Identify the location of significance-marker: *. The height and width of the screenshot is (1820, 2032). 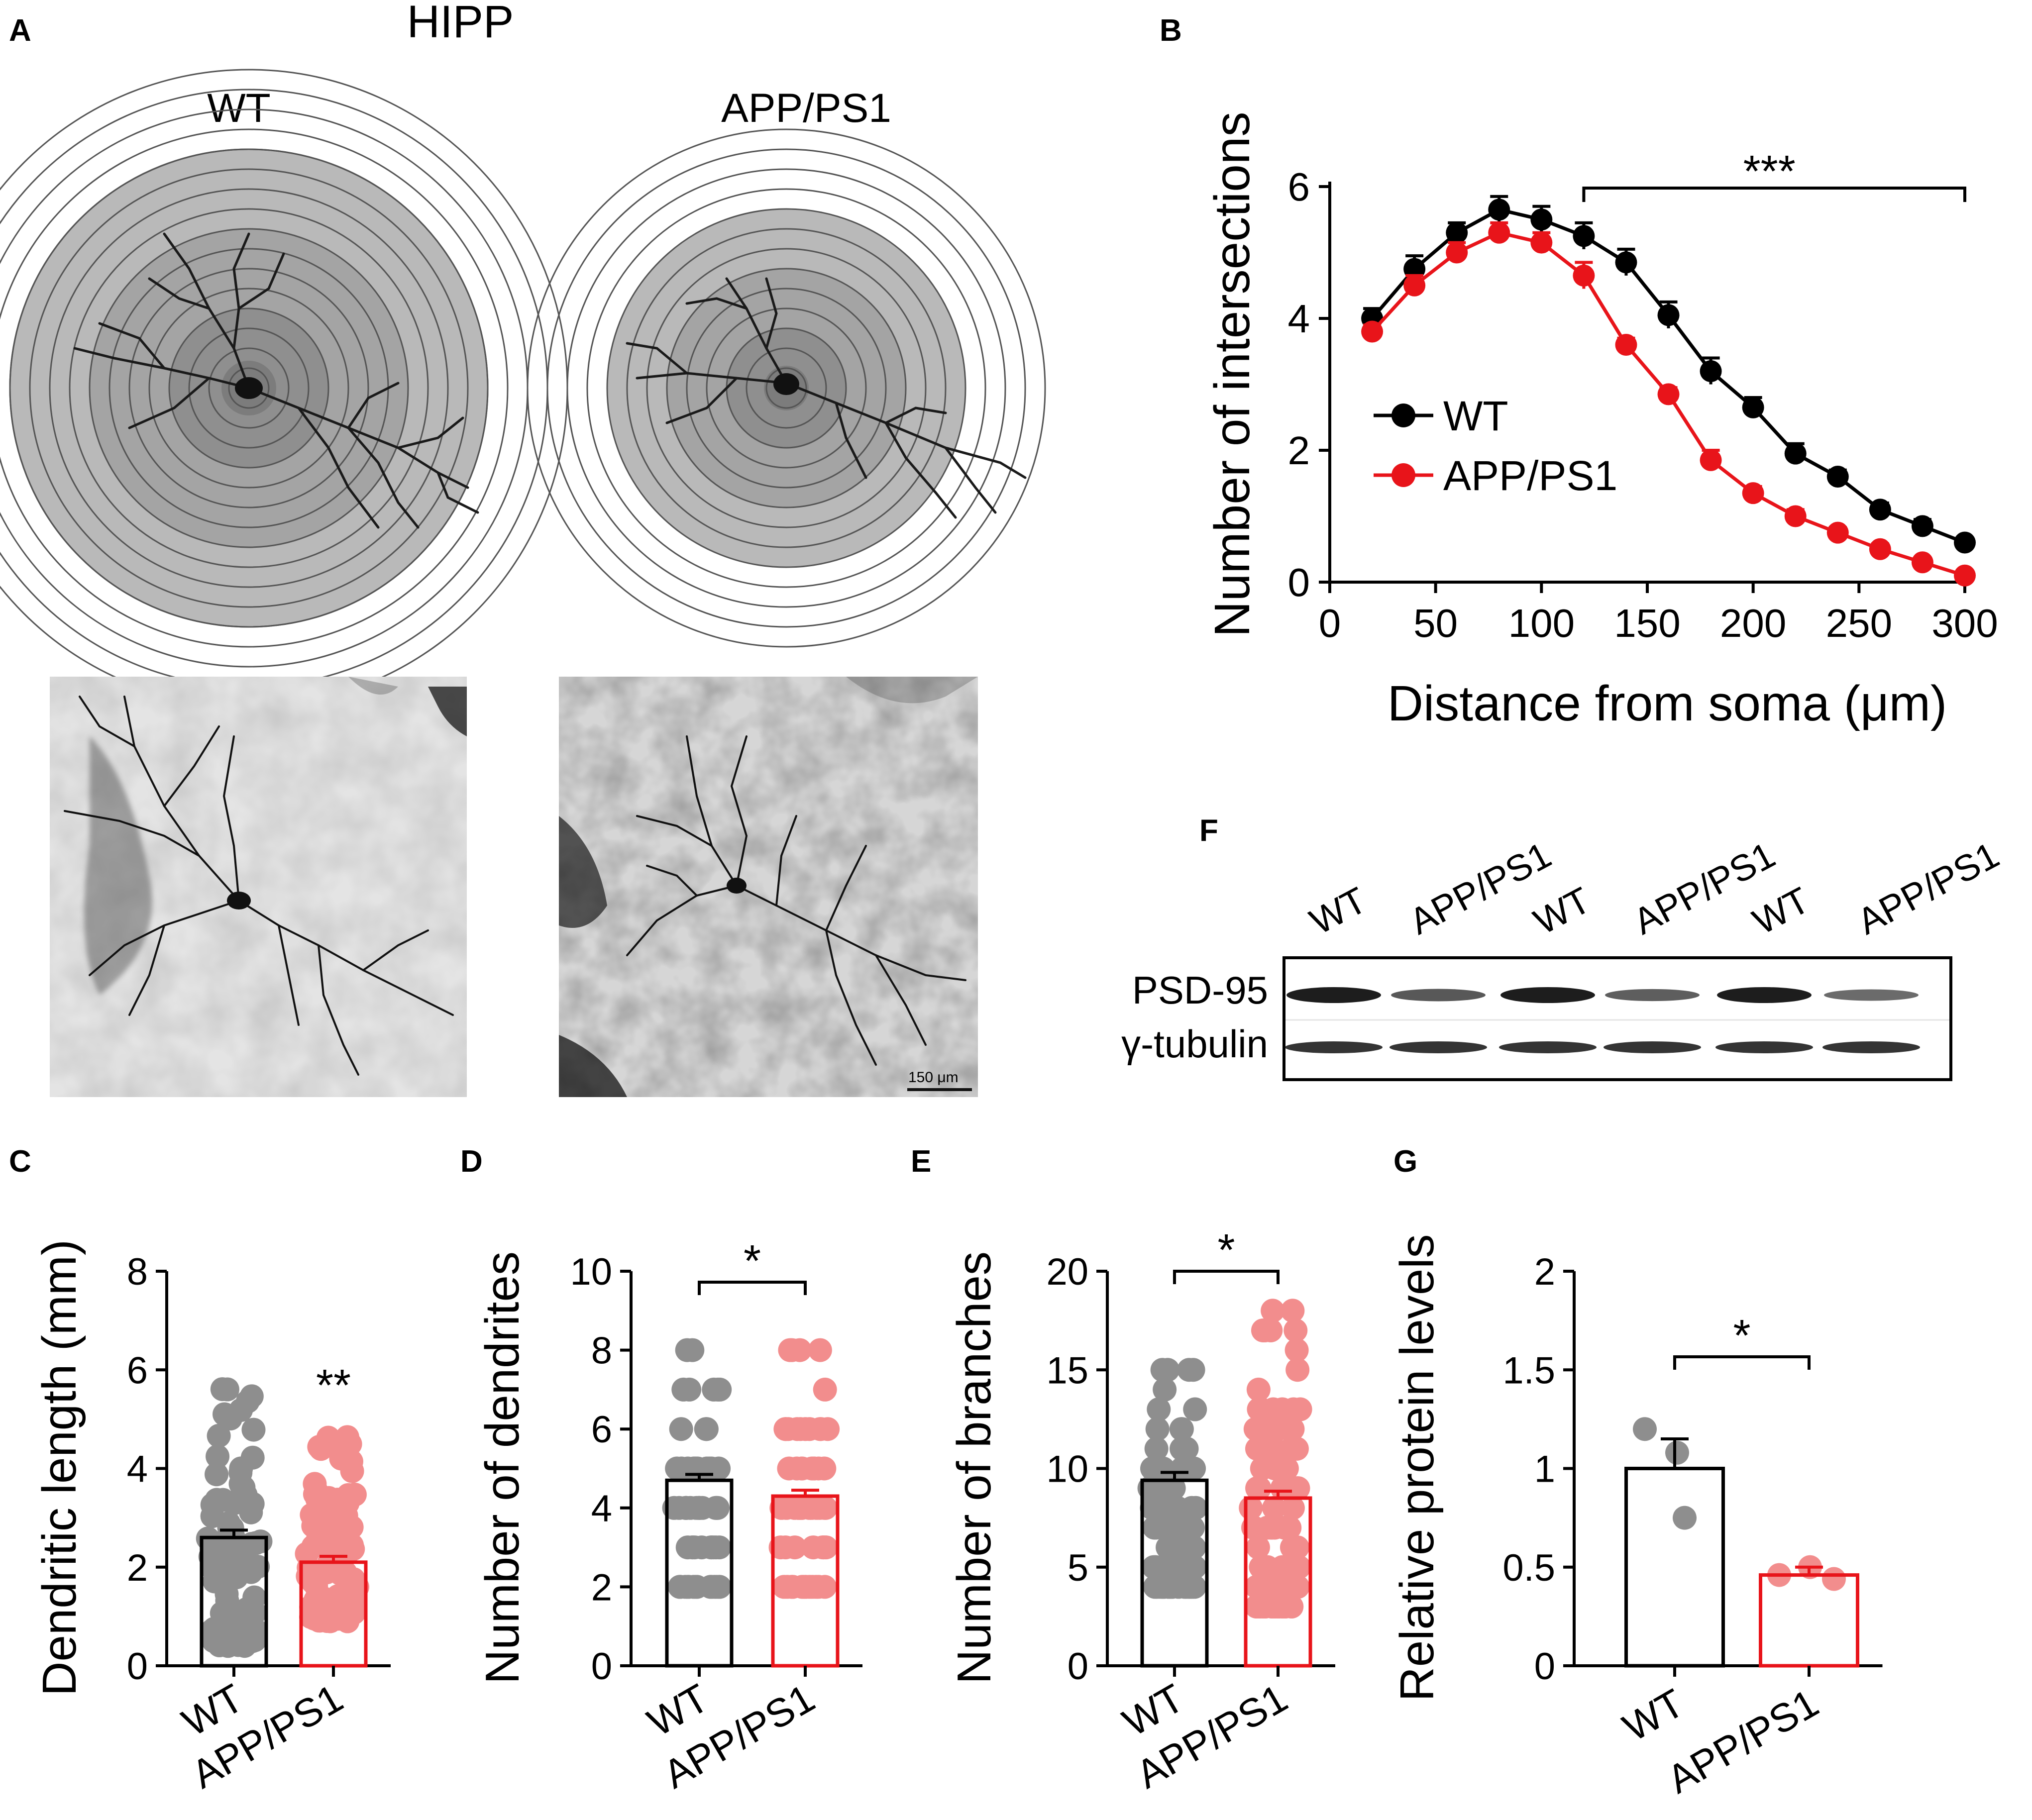
(1226, 1250).